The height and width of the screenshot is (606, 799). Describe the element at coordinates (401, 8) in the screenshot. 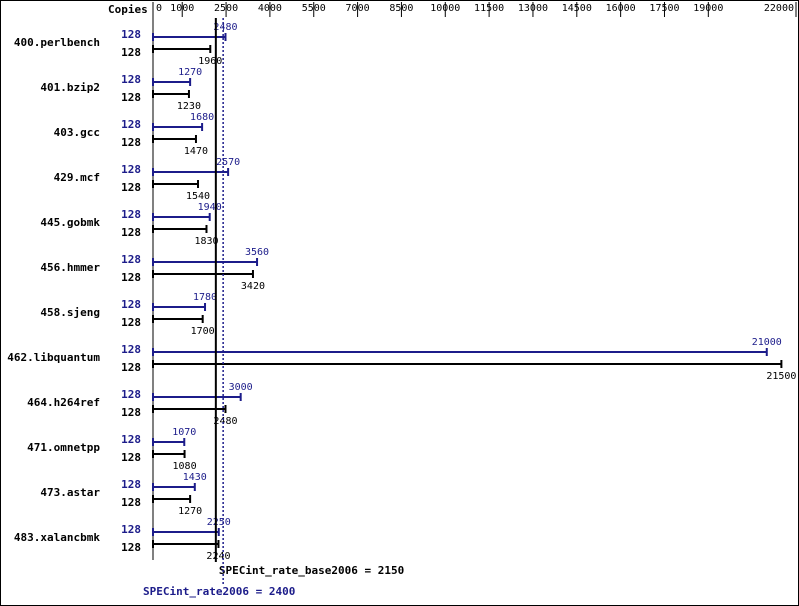

I see `x-tick-label: 8500` at that location.